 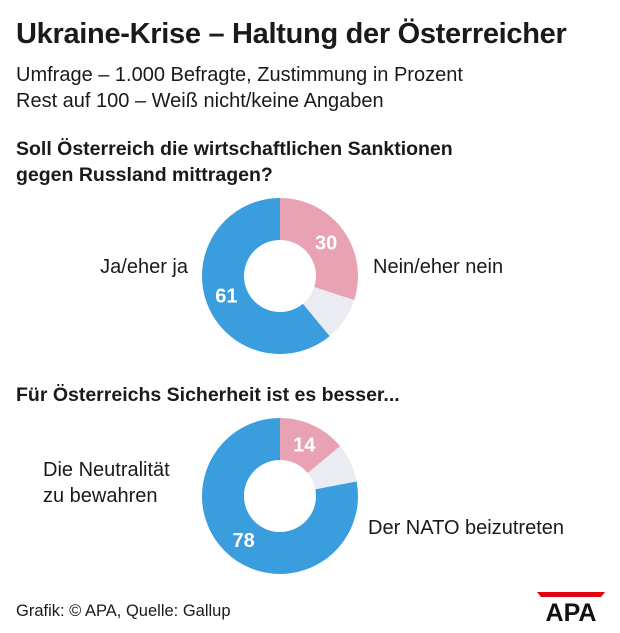 What do you see at coordinates (106, 483) in the screenshot?
I see `legend-label-neutrality: Die Neutralität zu bewahren` at bounding box center [106, 483].